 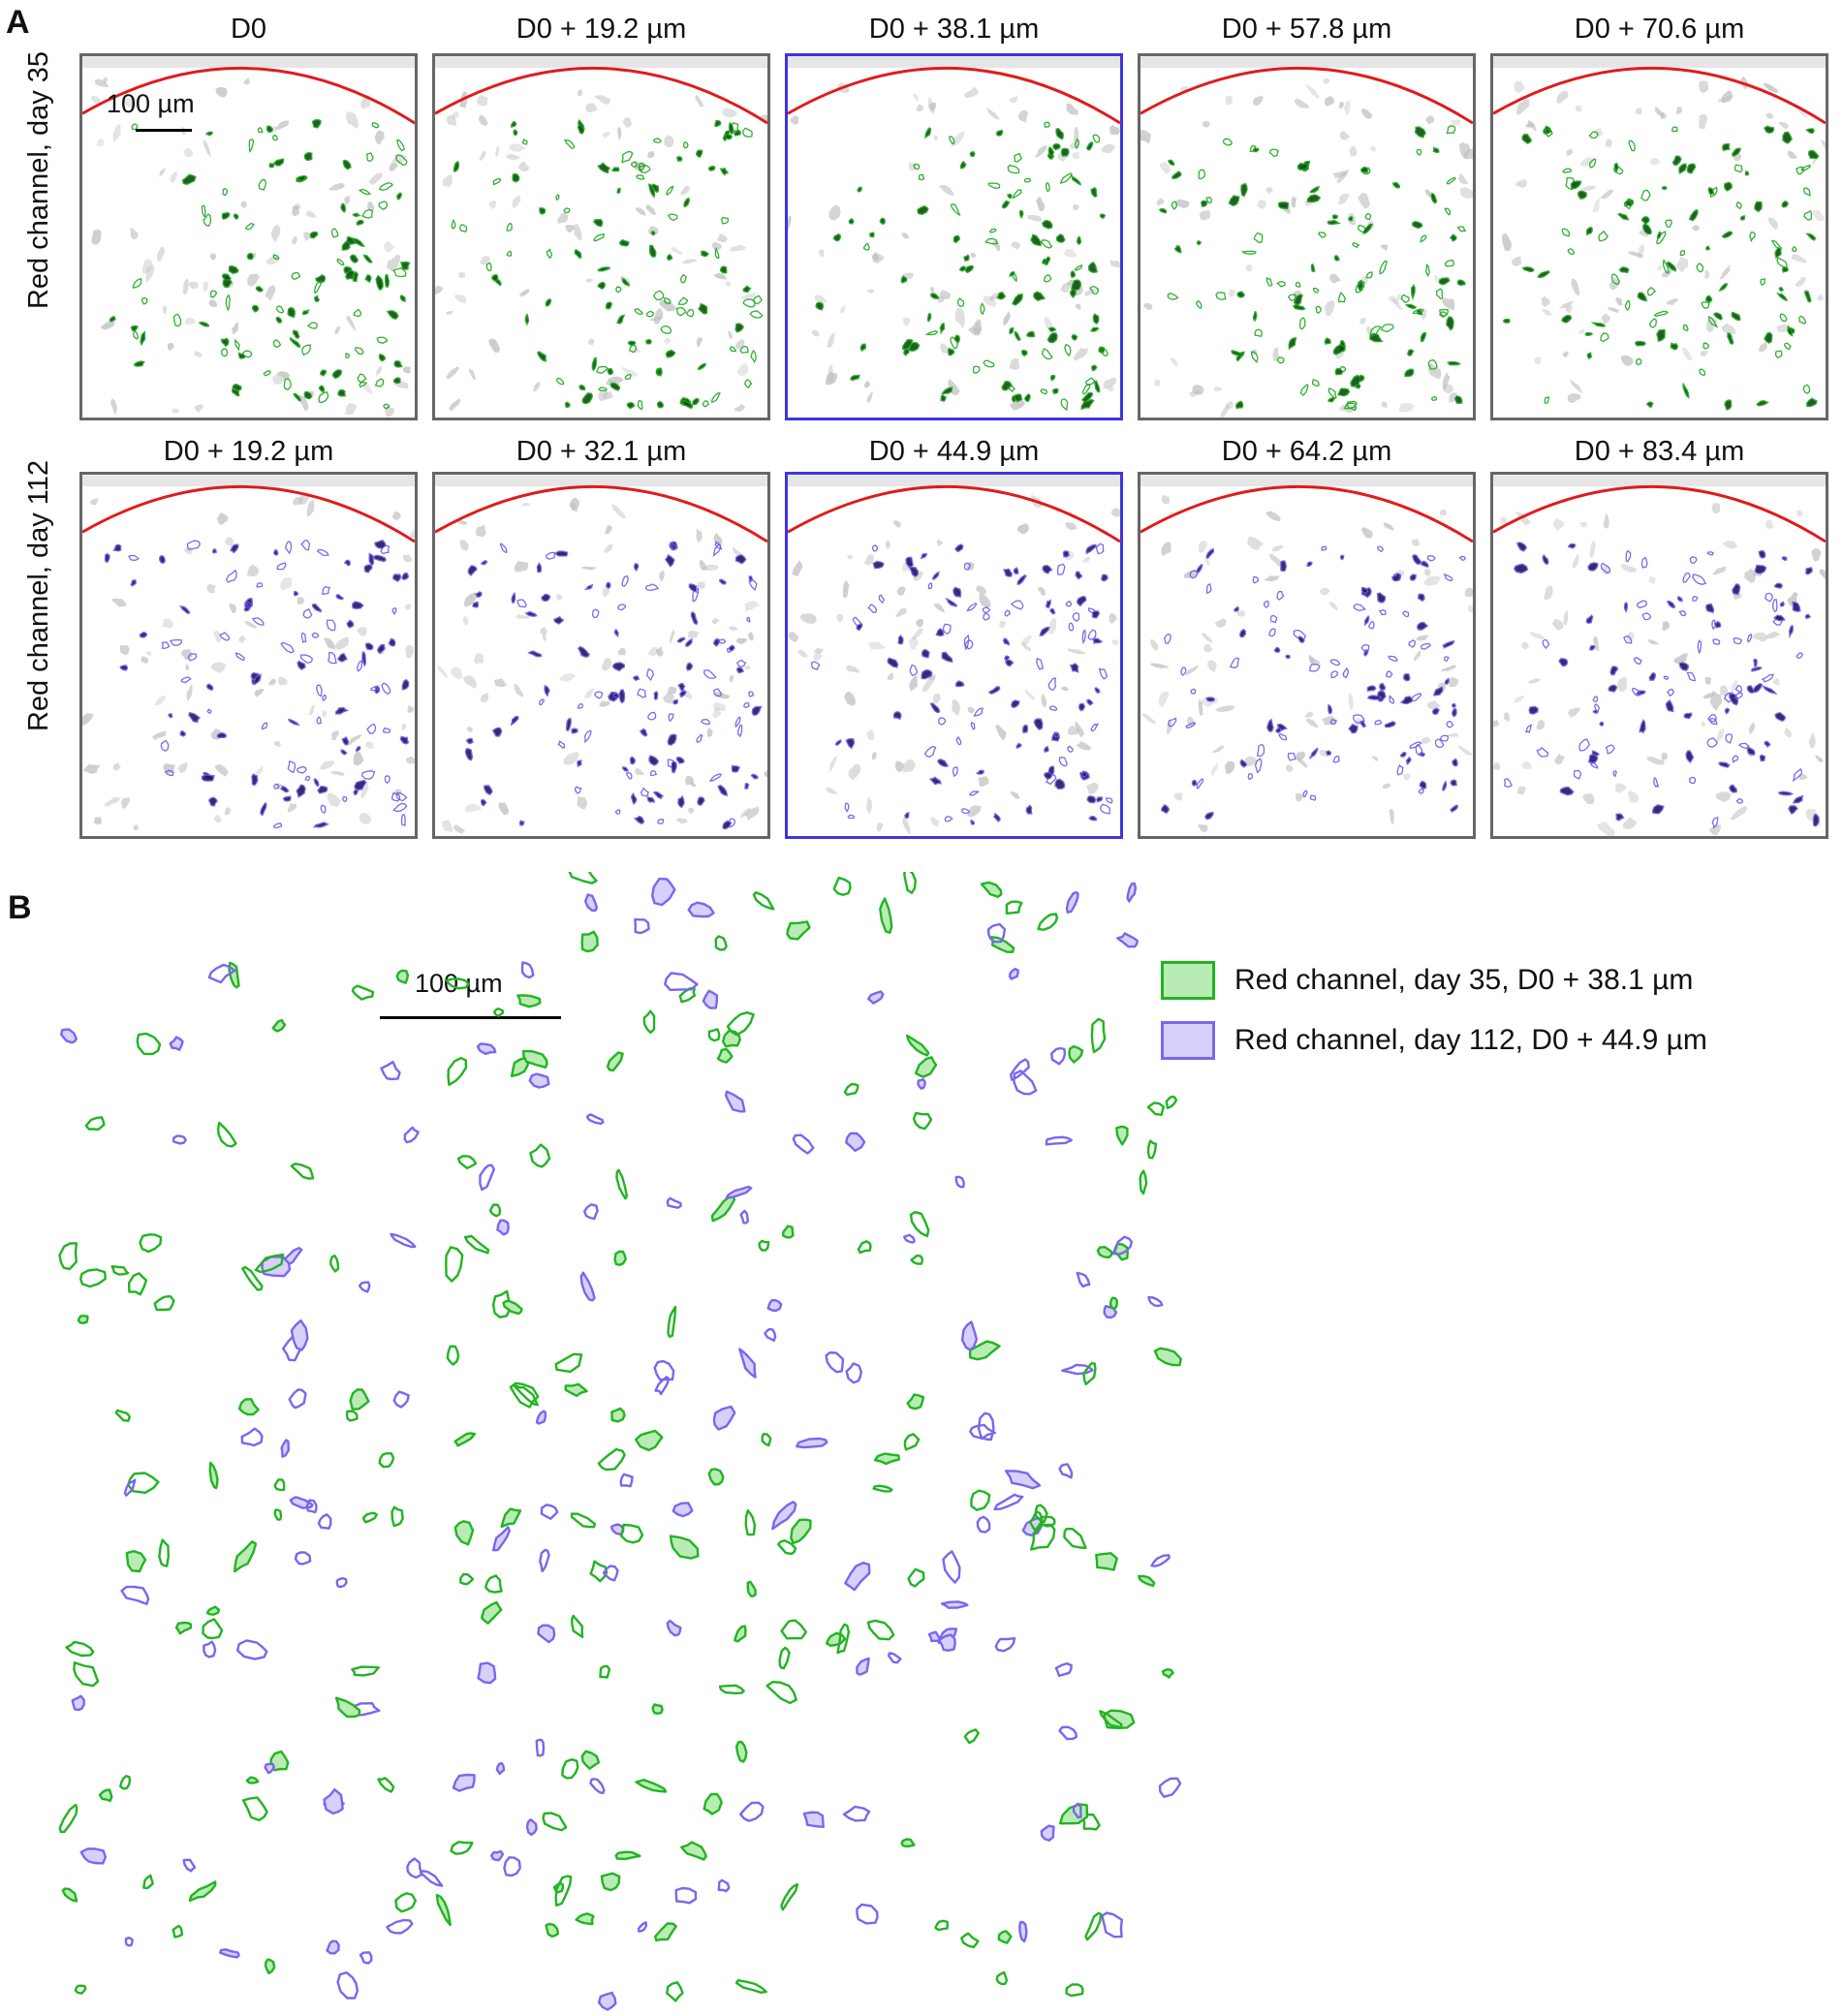 What do you see at coordinates (459, 983) in the screenshot?
I see `panel-b-scale-label: 100 µm` at bounding box center [459, 983].